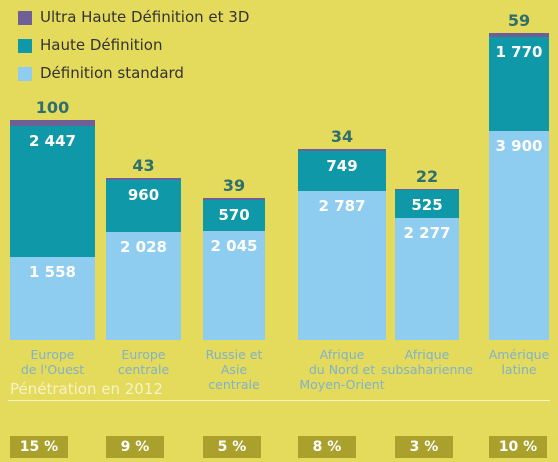 This screenshot has height=462, width=558. Describe the element at coordinates (234, 185) in the screenshot. I see `value-label: 39` at that location.